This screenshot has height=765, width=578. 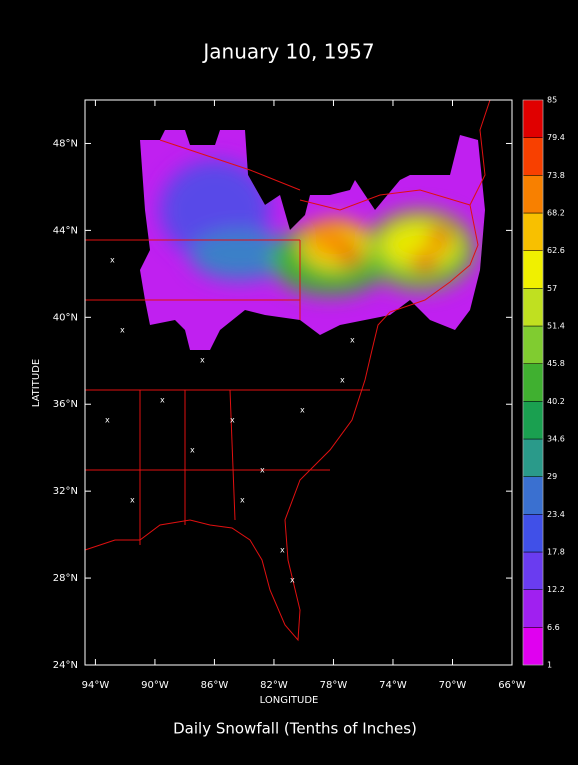 I want to click on colorbar-label: 51.4, so click(x=556, y=326).